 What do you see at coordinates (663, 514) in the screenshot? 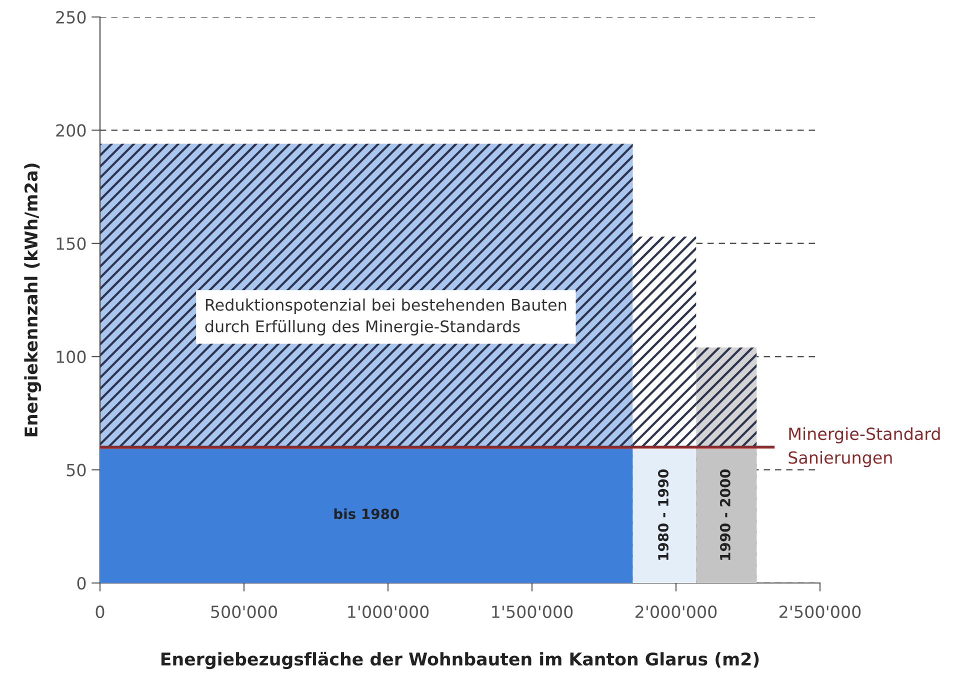
I see `series-label: 1980 - 1990` at bounding box center [663, 514].